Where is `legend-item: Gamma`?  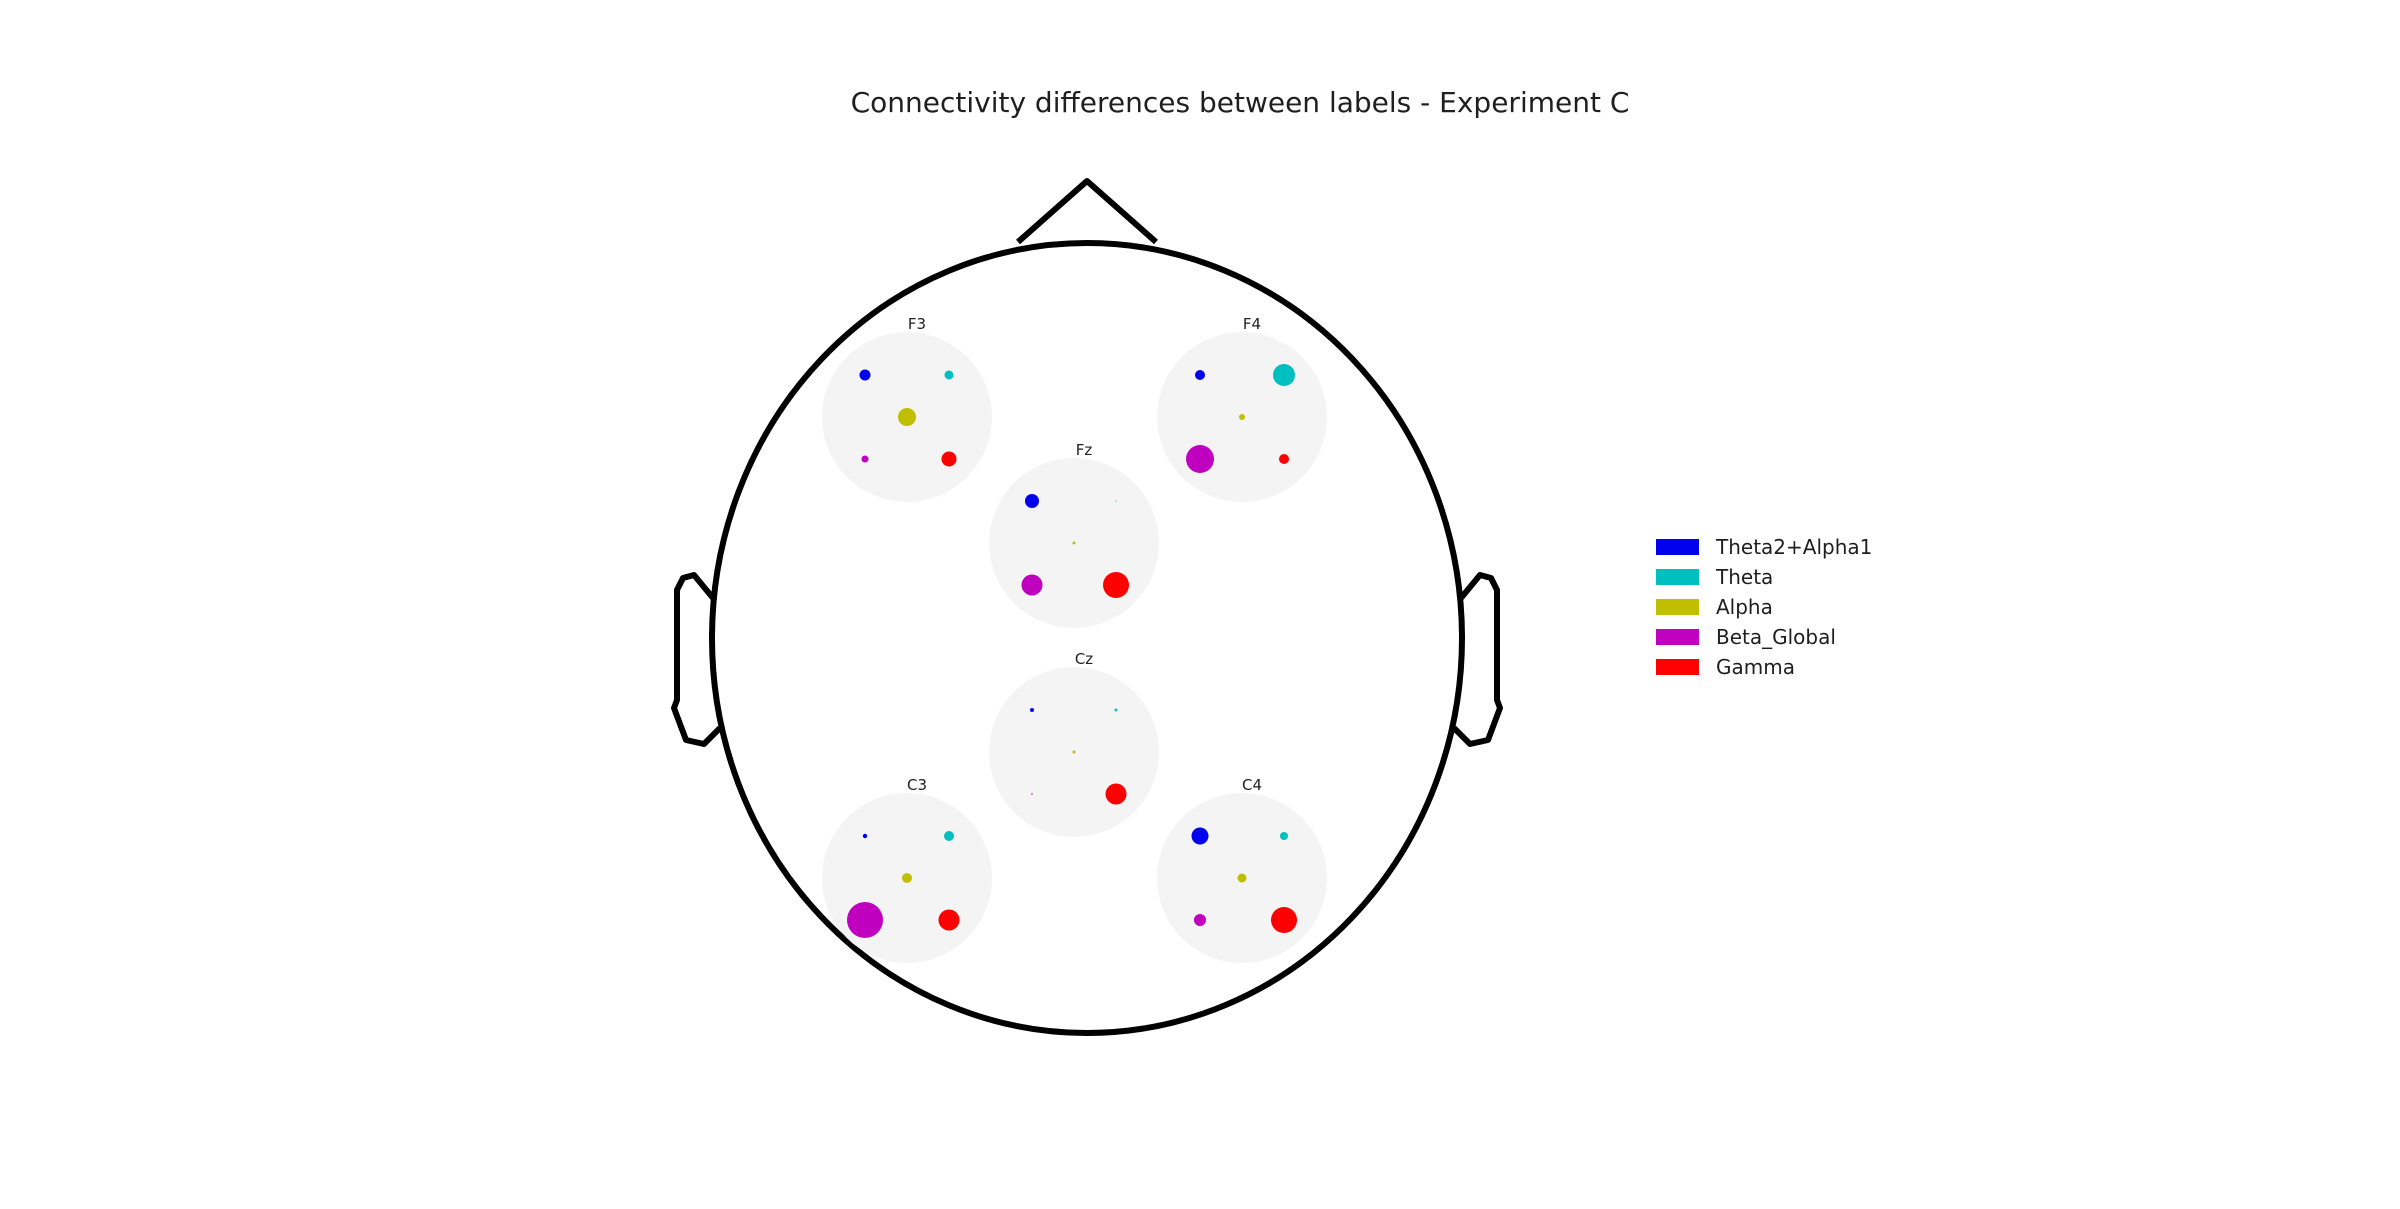
legend-item: Gamma is located at coordinates (1764, 667).